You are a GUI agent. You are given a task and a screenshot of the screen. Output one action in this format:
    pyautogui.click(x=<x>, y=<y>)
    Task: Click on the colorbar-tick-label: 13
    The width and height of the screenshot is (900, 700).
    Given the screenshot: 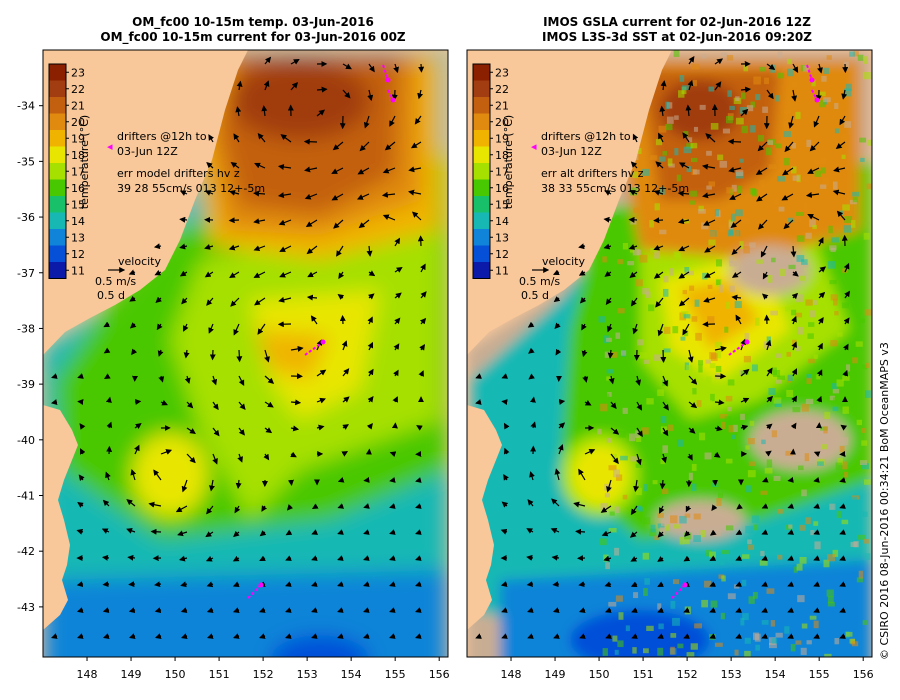 What is the action you would take?
    pyautogui.click(x=78, y=237)
    